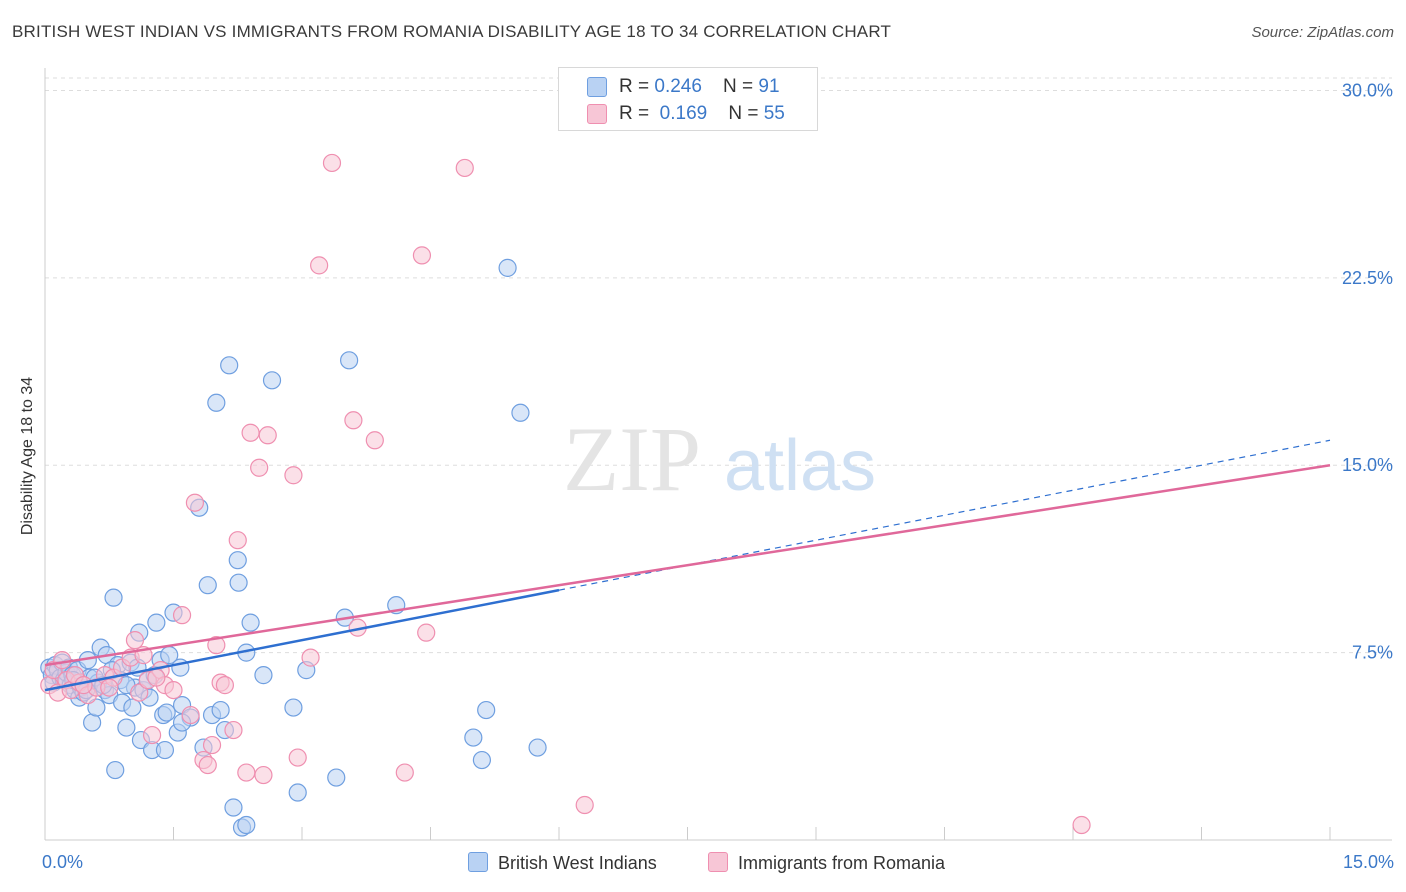 This screenshot has height=892, width=1406. I want to click on bottom-legend-label: British West Indians, so click(577, 863).